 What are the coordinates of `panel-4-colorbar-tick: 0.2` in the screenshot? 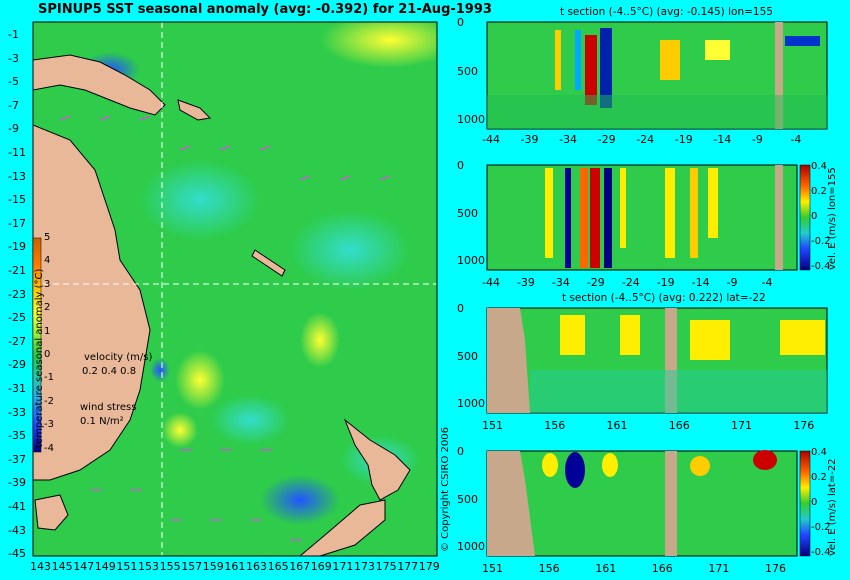 It's located at (819, 477).